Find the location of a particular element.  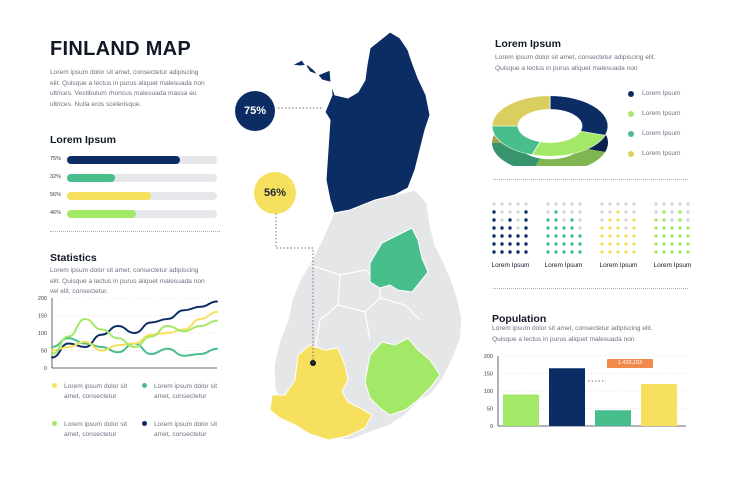

progress-track is located at coordinates (142, 178).